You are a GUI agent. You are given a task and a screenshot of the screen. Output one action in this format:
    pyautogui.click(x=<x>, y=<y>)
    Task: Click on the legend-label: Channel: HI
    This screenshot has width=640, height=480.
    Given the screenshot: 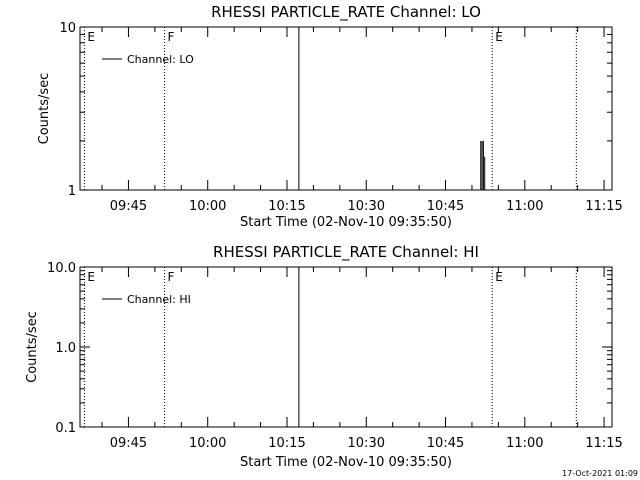 What is the action you would take?
    pyautogui.click(x=159, y=299)
    